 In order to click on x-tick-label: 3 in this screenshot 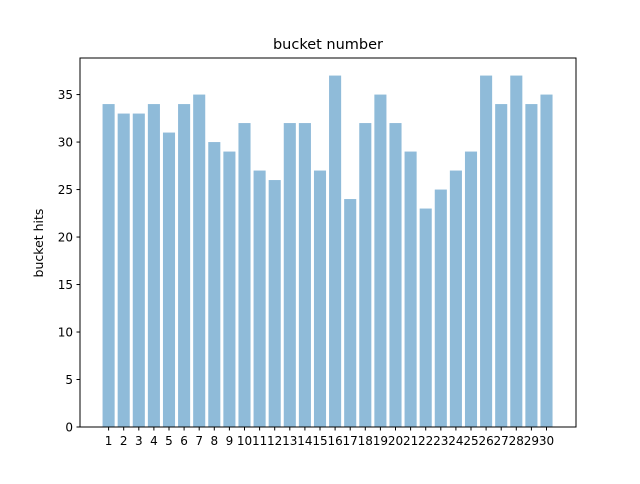, I will do `click(139, 441)`.